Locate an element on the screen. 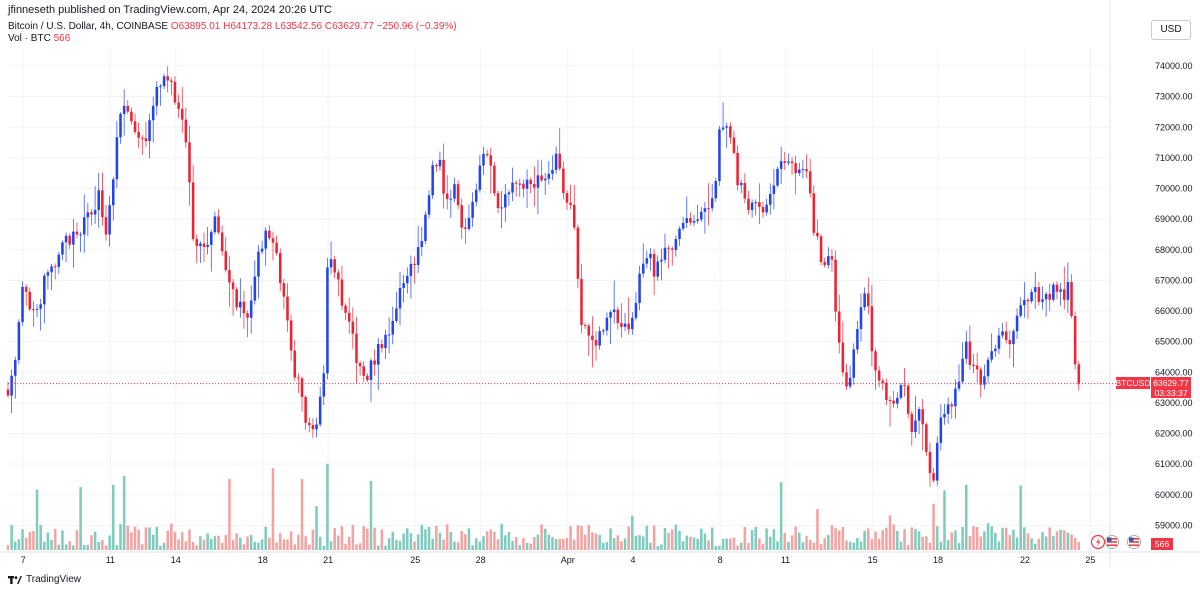 Image resolution: width=1200 pixels, height=591 pixels. event-icons is located at coordinates (1115, 542).